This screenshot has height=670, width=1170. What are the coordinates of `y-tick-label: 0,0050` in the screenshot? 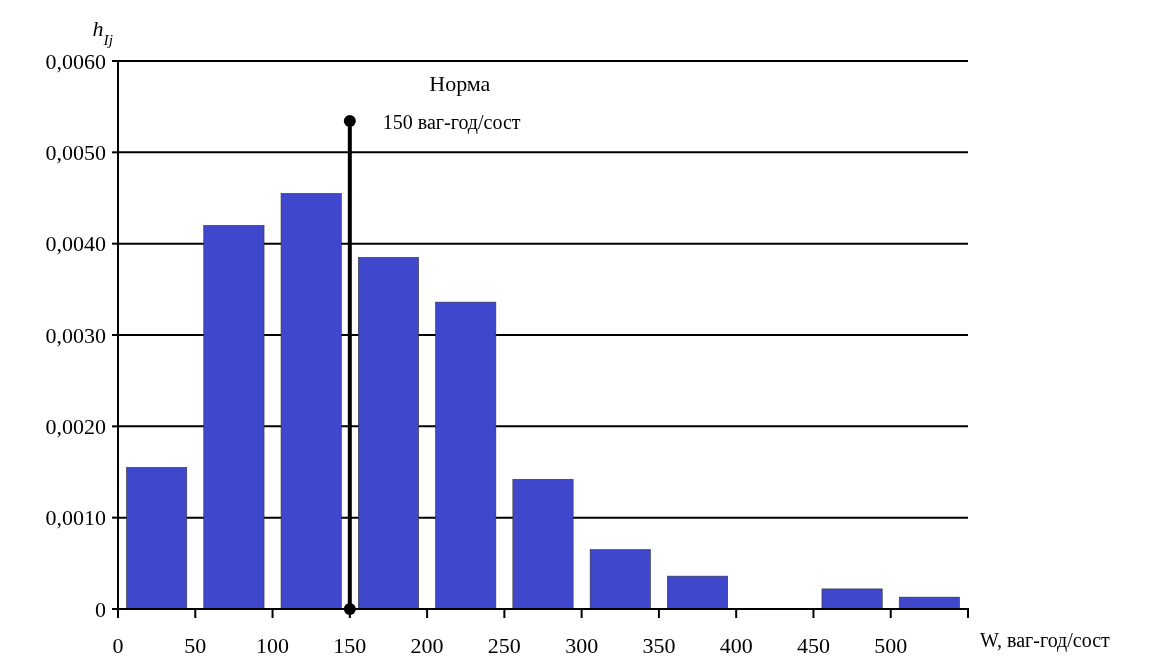 It's located at (75, 153).